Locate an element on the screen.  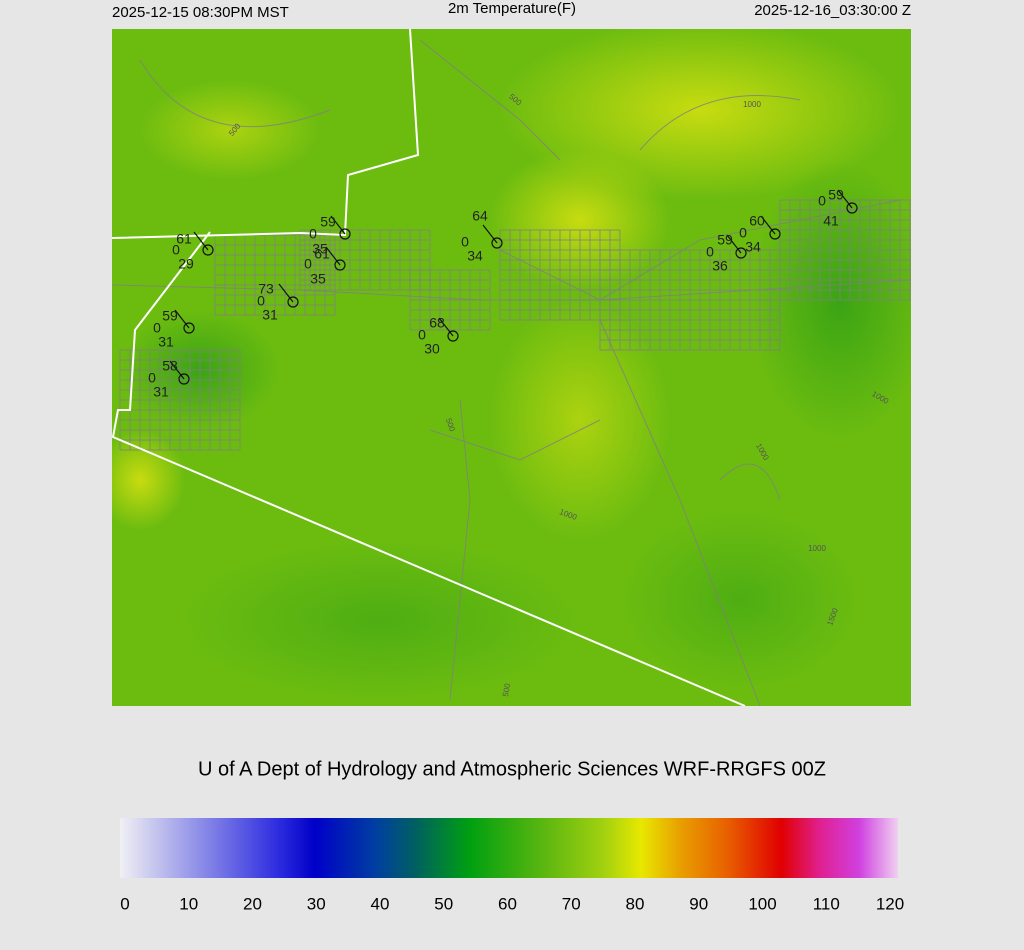
station-dewpoint: 41 is located at coordinates (831, 221).